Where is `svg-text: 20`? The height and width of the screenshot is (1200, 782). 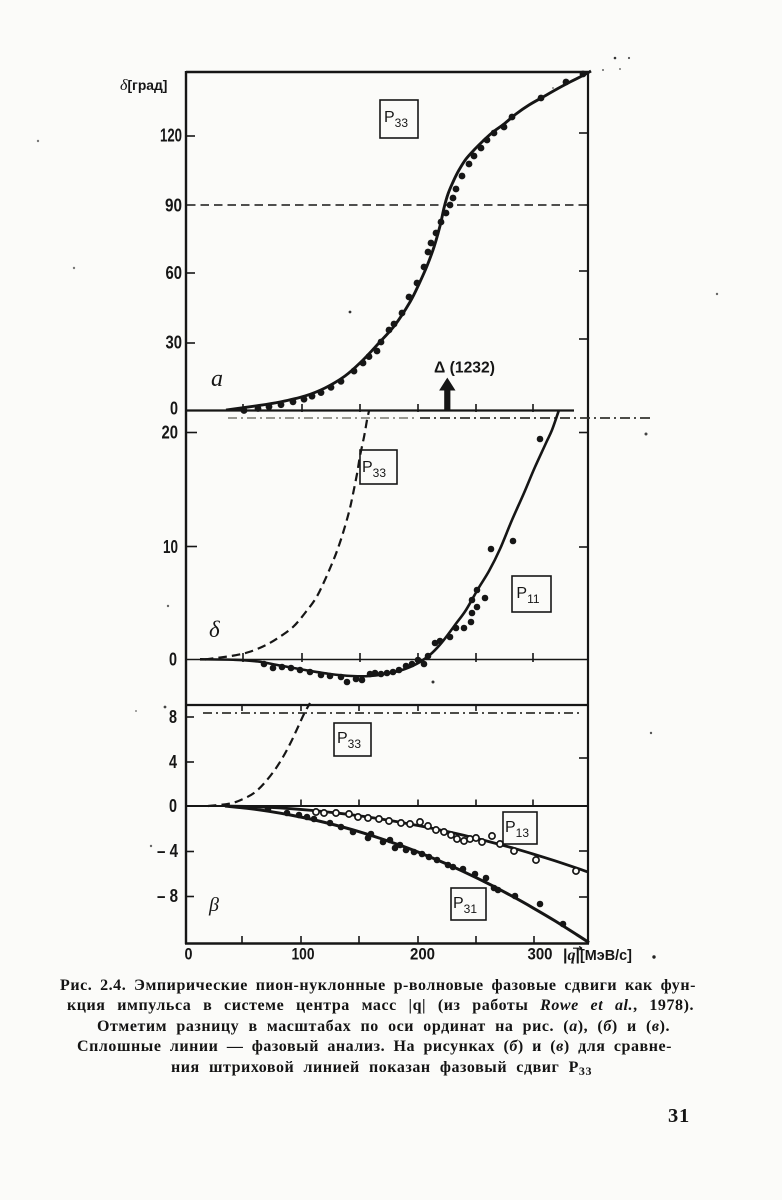 svg-text: 20 is located at coordinates (170, 433).